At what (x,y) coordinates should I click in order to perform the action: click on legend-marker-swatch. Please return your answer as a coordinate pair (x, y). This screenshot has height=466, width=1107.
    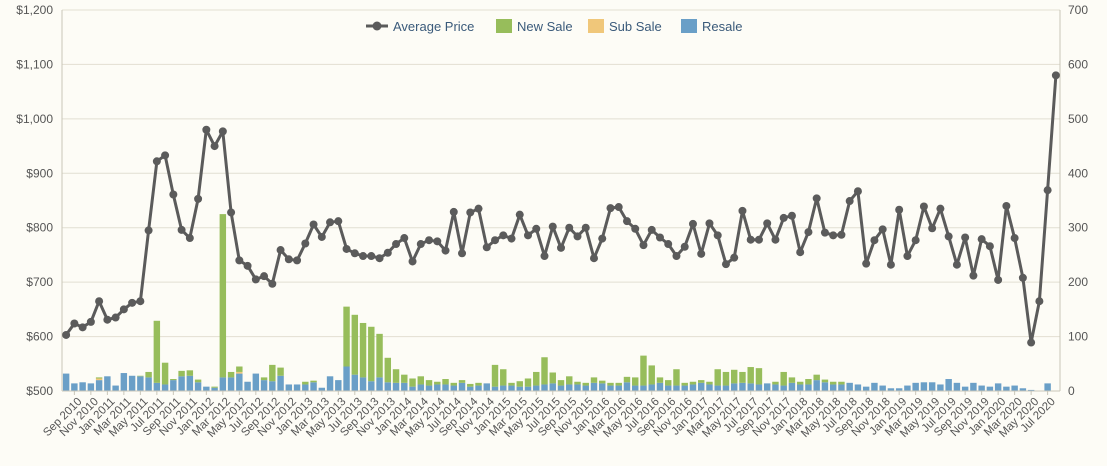
    Looking at the image, I should click on (377, 26).